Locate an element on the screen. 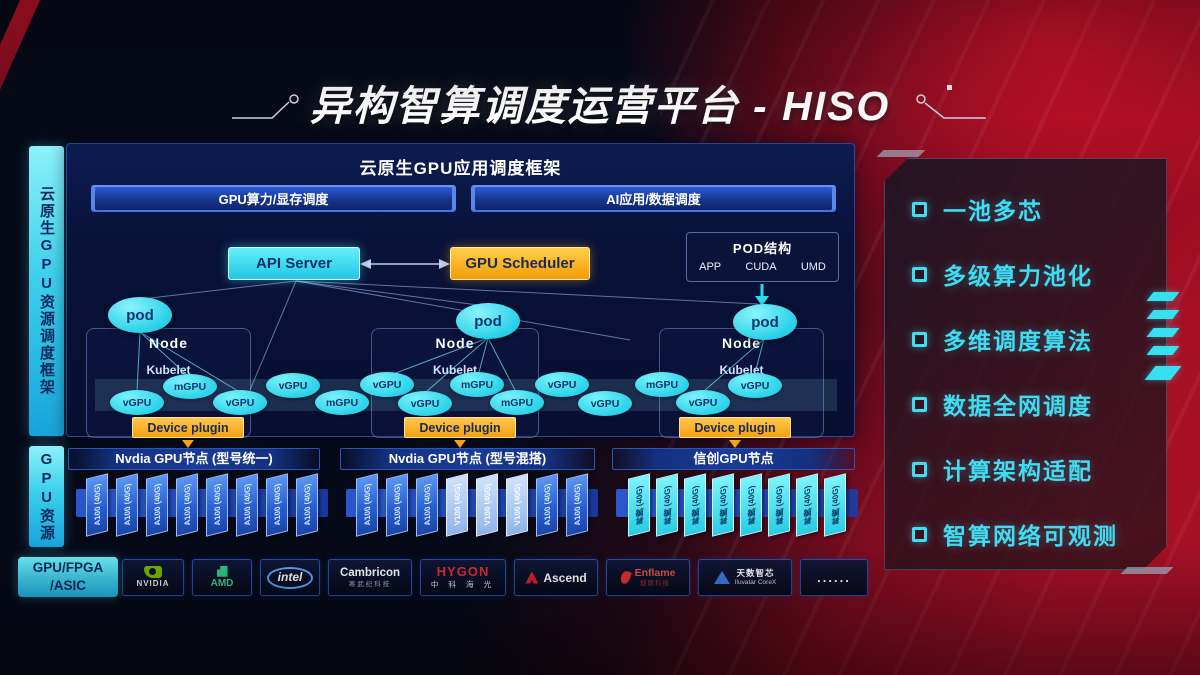 The height and width of the screenshot is (675, 1200). pod-structure-box: POD结构 APP CUDA UMD is located at coordinates (762, 257).